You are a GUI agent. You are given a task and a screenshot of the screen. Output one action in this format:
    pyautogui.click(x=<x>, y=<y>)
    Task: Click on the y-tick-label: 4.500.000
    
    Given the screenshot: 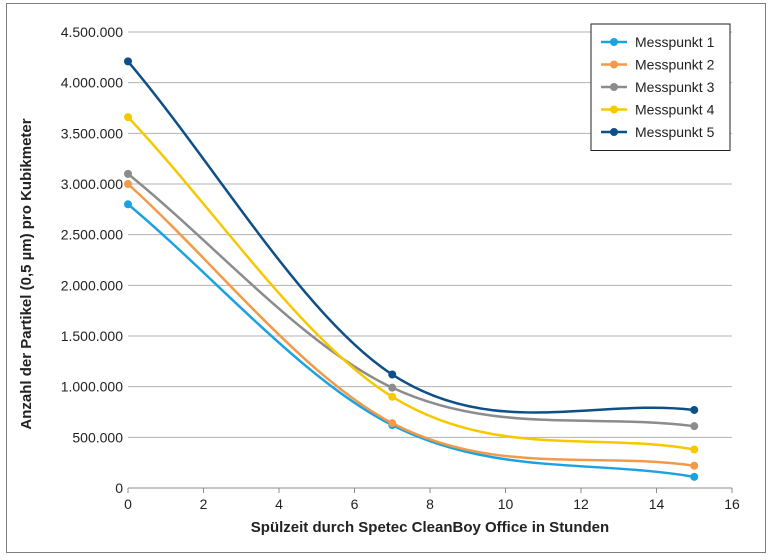 What is the action you would take?
    pyautogui.click(x=92, y=32)
    